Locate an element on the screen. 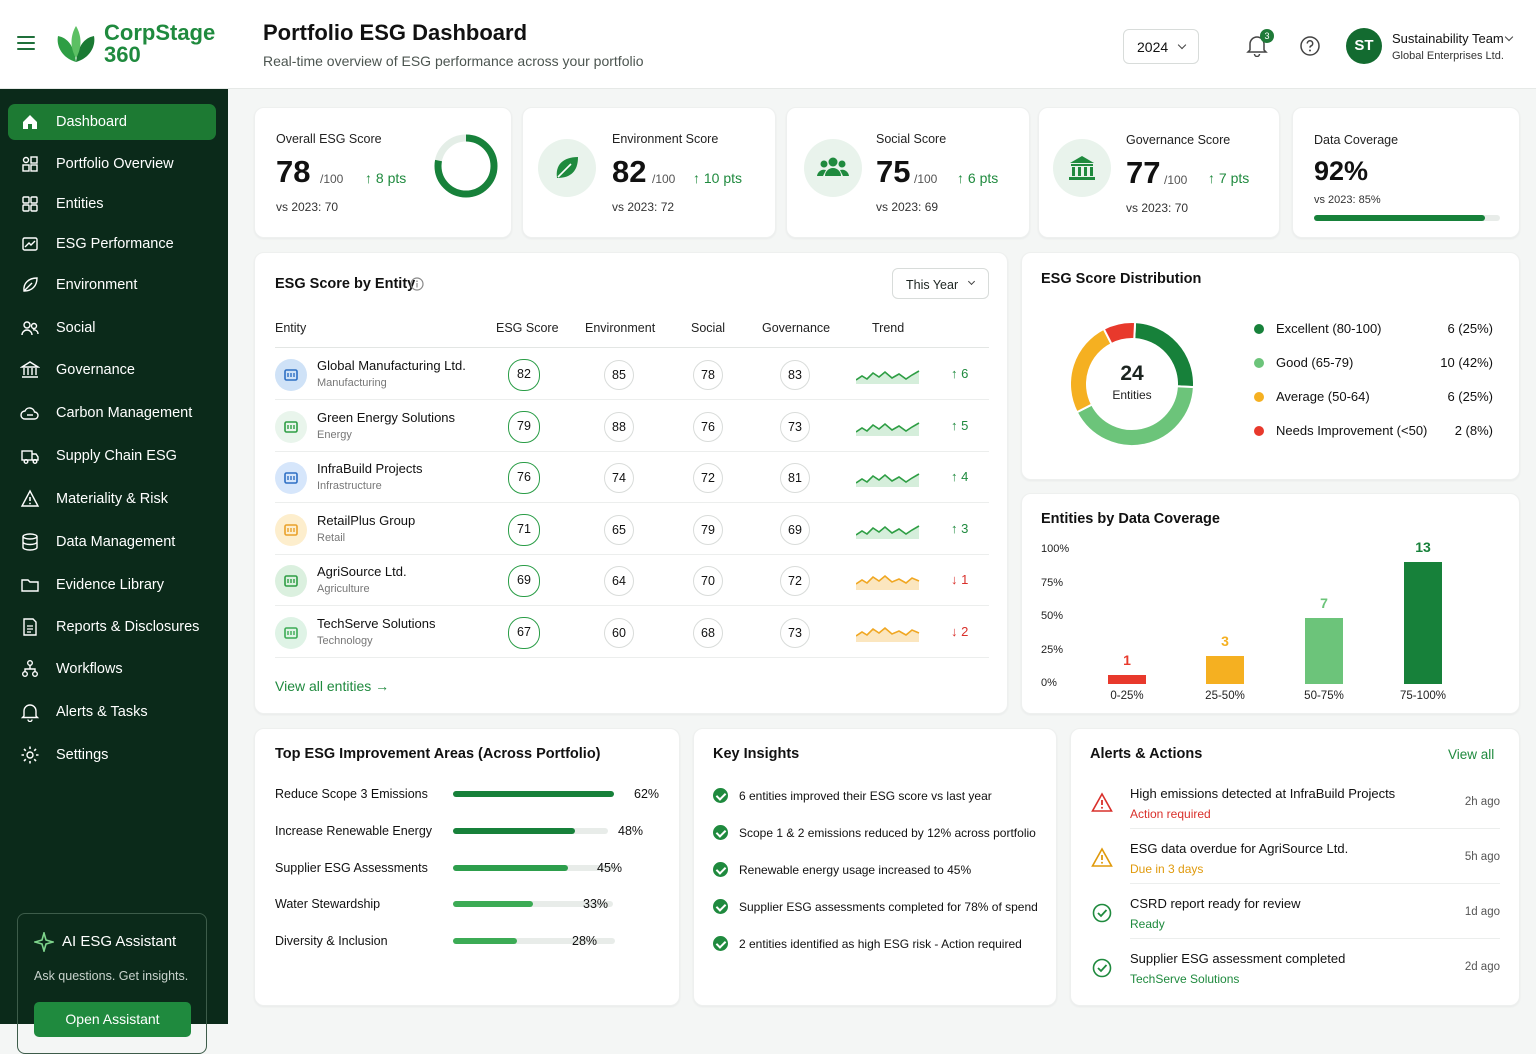 The height and width of the screenshot is (1054, 1536). sidebar-item-label: Dashboard is located at coordinates (91, 122).